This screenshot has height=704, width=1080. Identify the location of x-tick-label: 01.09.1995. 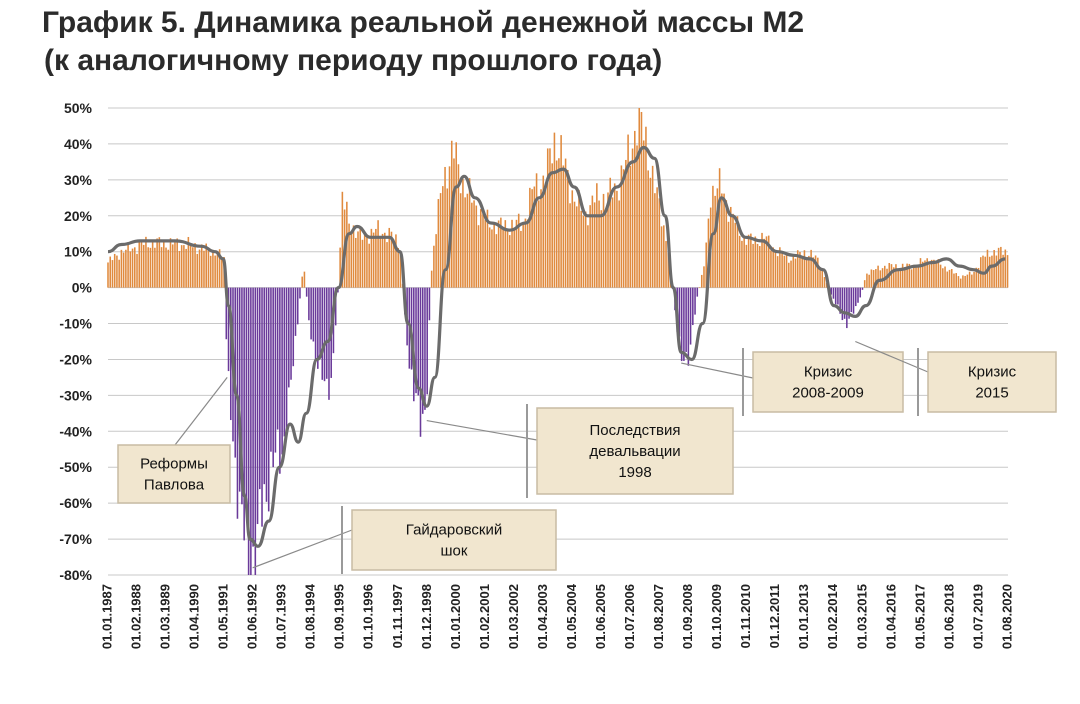
(339, 616).